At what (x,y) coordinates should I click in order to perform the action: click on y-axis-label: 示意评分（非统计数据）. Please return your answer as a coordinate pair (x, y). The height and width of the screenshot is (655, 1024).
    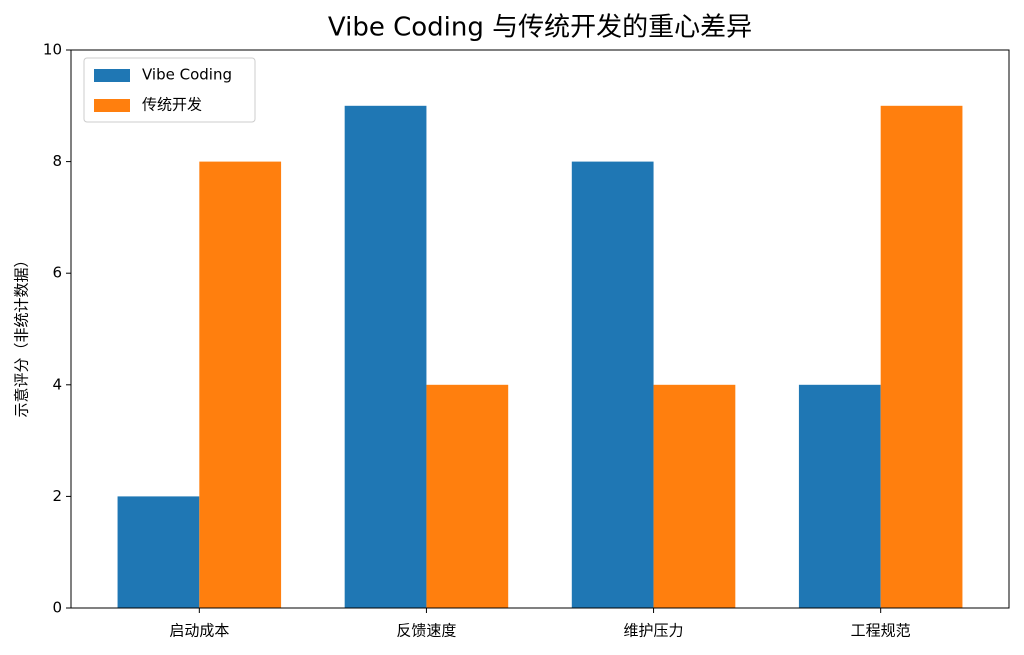
    Looking at the image, I should click on (22, 334).